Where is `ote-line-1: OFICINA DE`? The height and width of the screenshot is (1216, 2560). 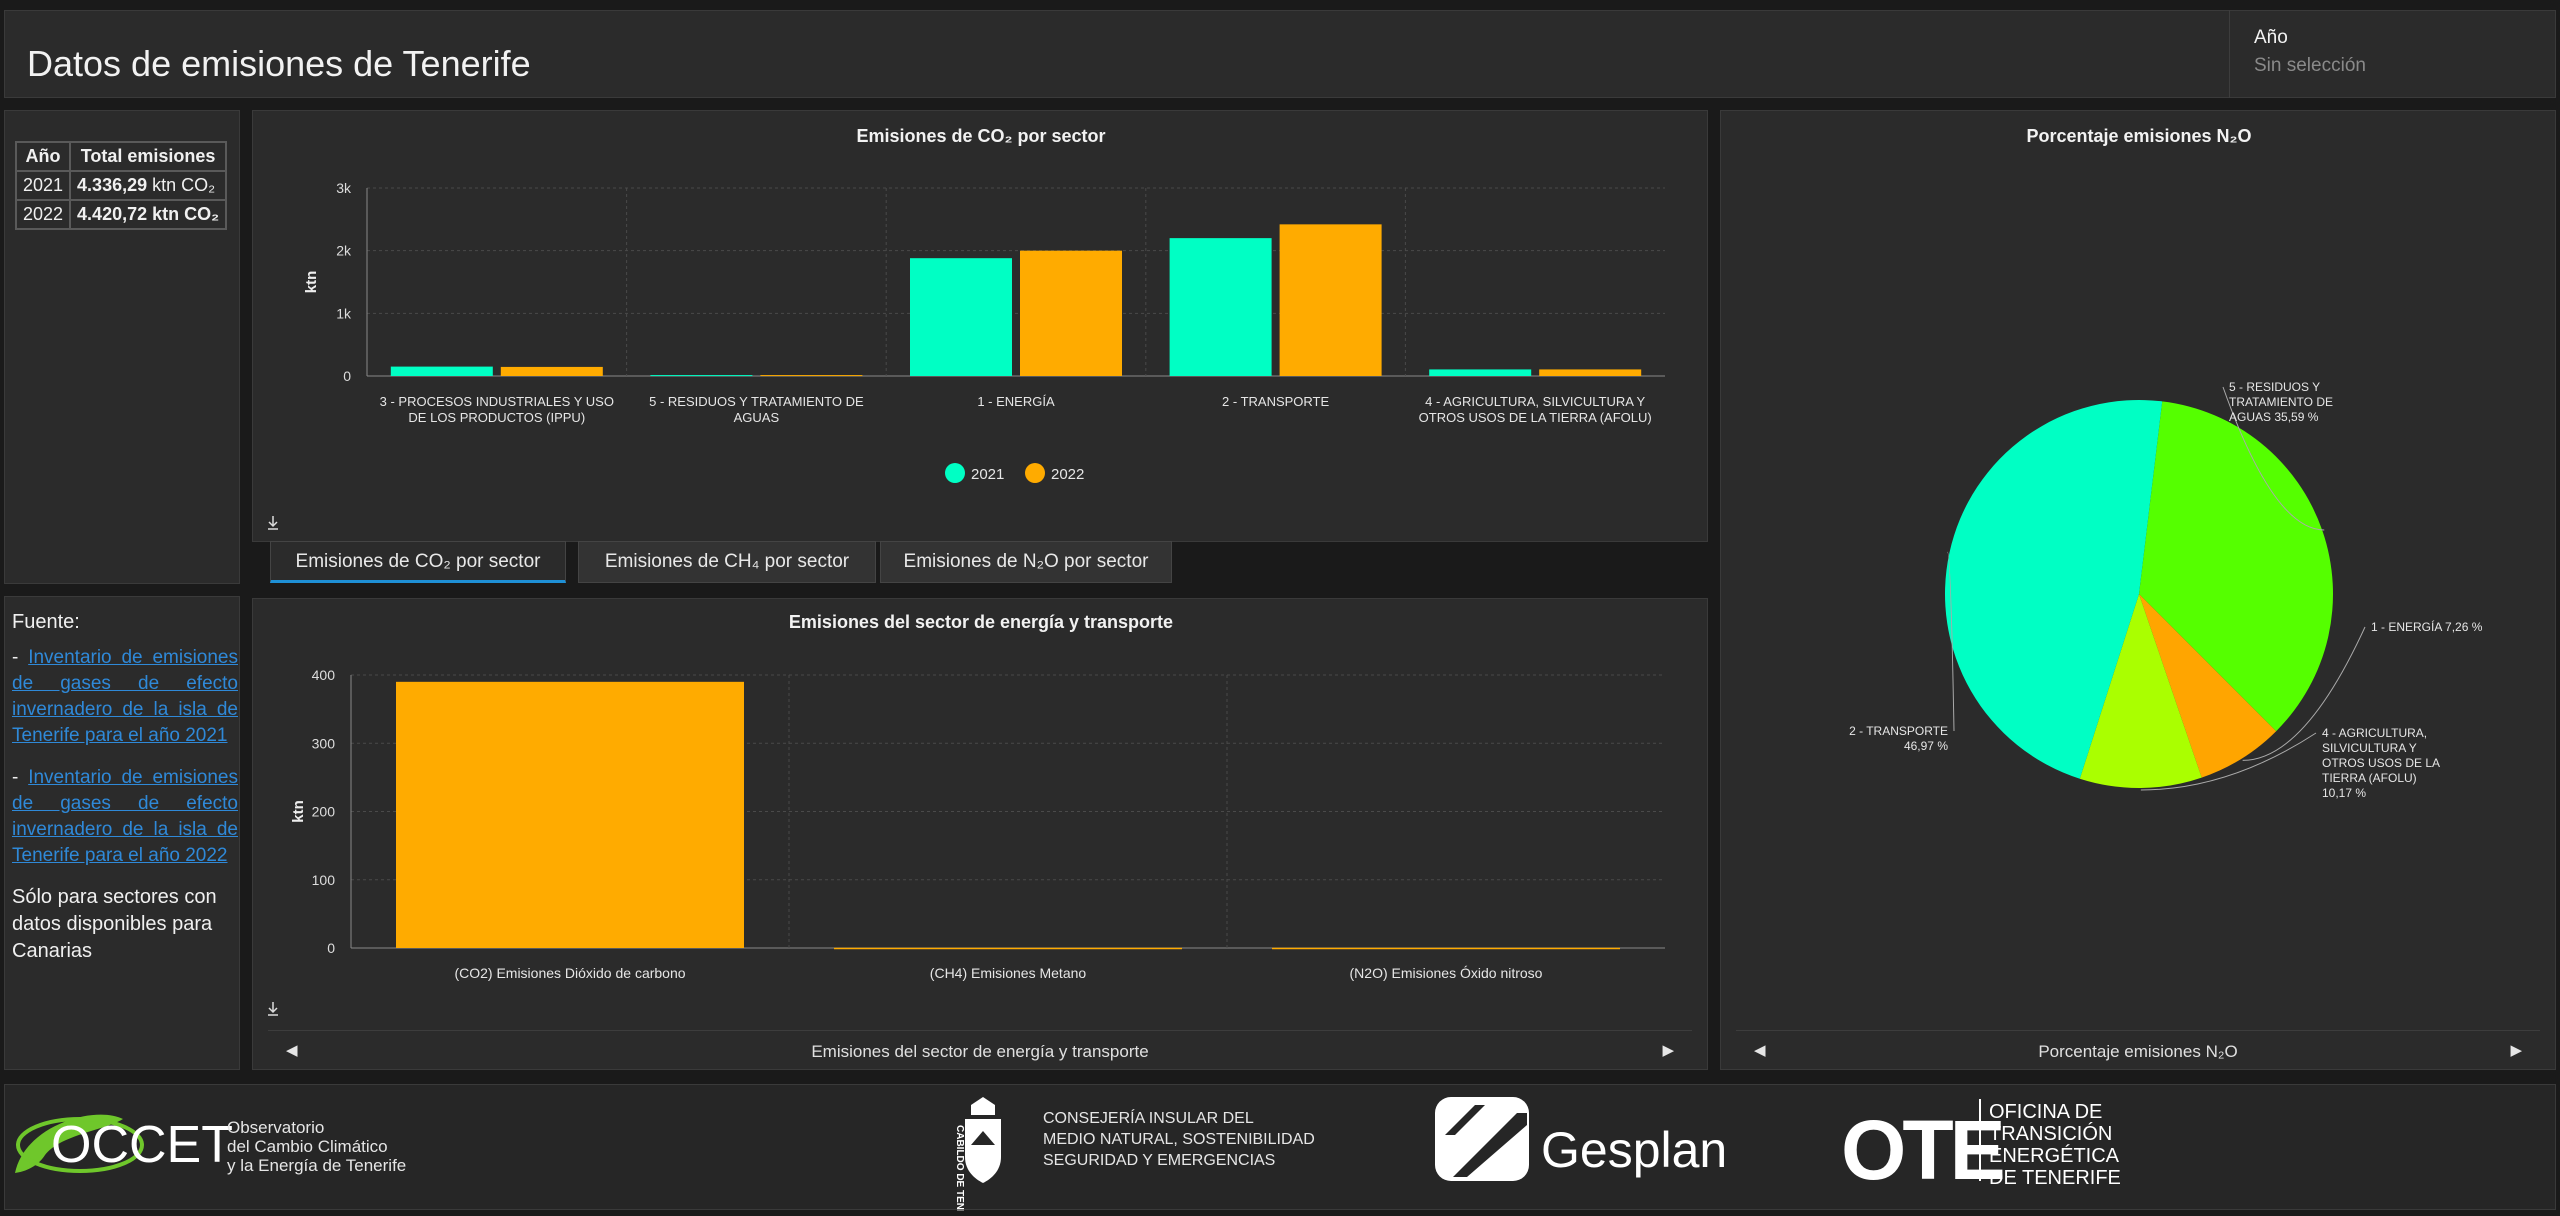
ote-line-1: OFICINA DE is located at coordinates (2045, 1112).